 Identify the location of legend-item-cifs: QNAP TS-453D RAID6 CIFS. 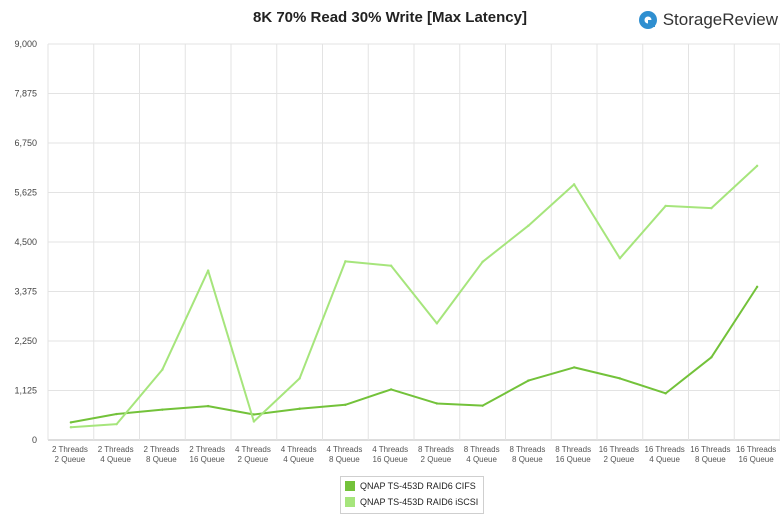
(410, 486).